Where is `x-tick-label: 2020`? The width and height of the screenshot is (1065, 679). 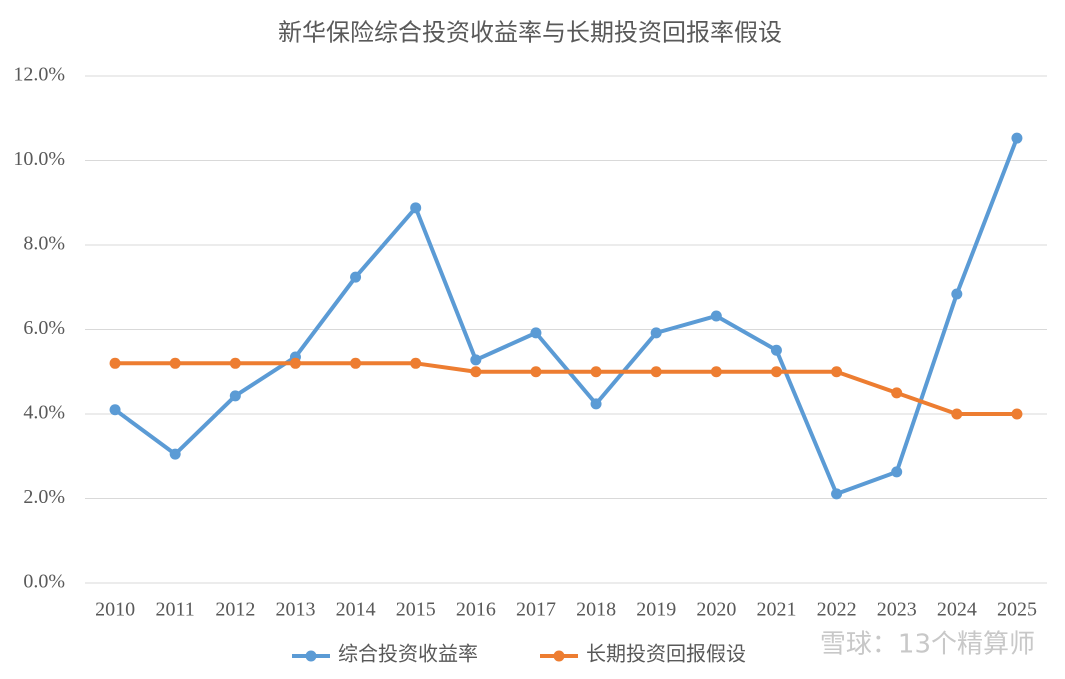 x-tick-label: 2020 is located at coordinates (716, 610).